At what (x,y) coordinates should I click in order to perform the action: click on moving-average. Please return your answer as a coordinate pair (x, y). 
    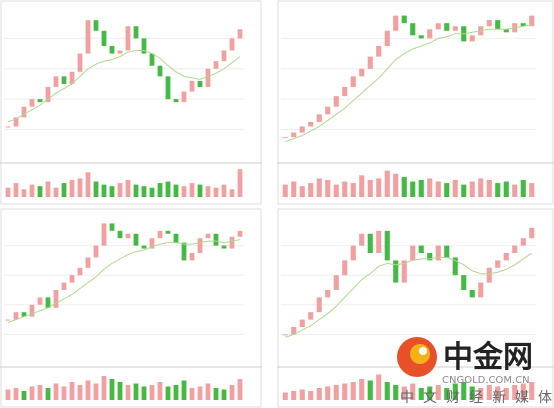
    Looking at the image, I should click on (124, 86).